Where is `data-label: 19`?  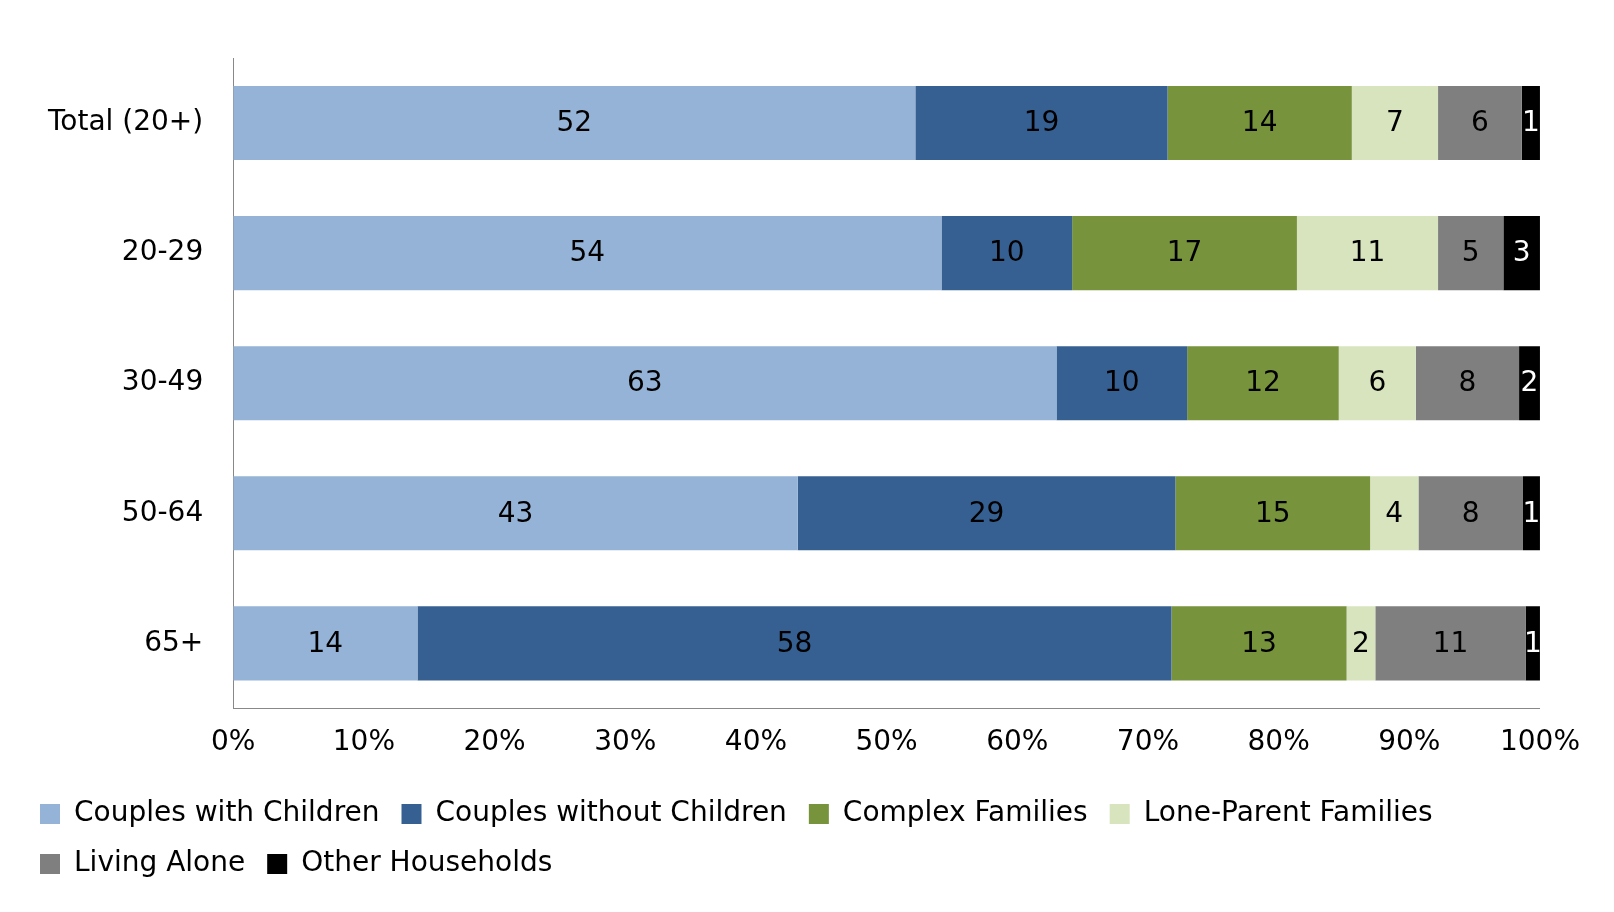 data-label: 19 is located at coordinates (1041, 122).